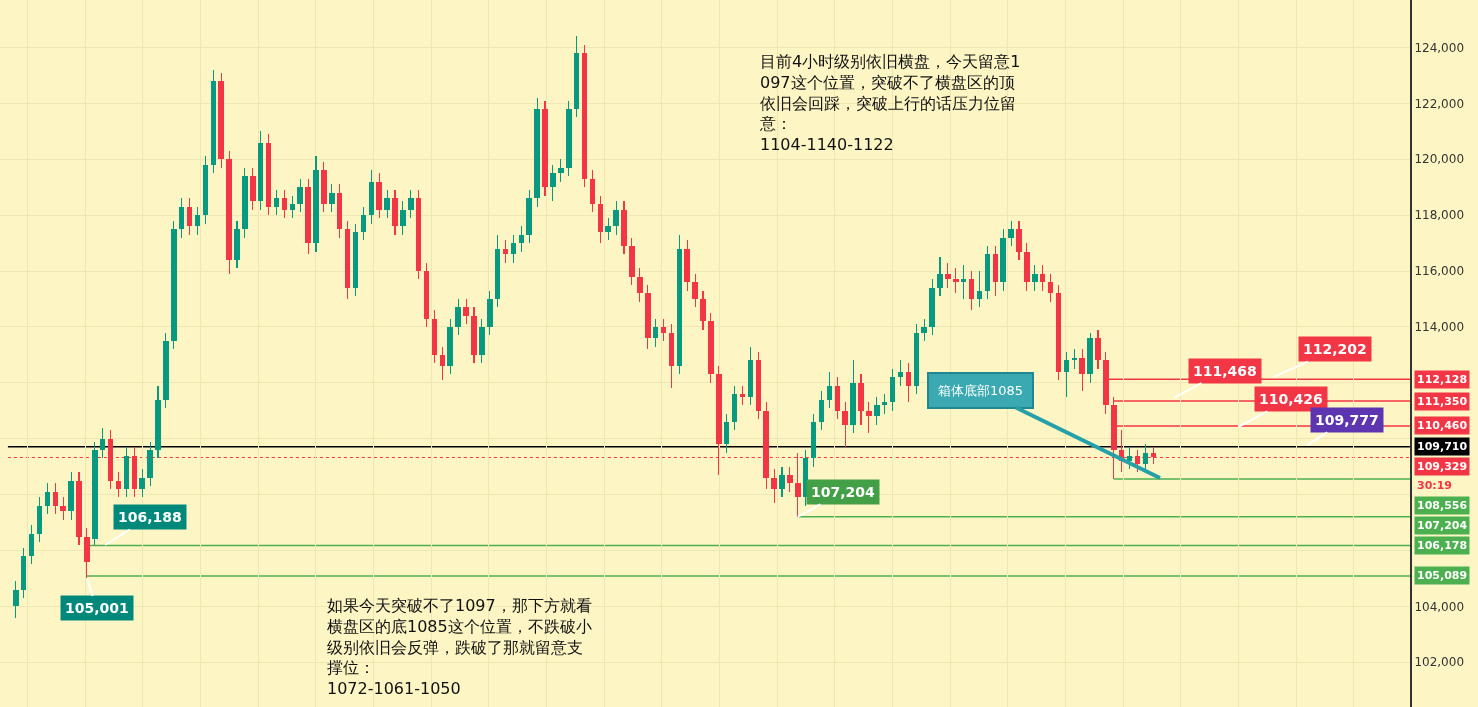  What do you see at coordinates (1439, 215) in the screenshot?
I see `y-tick-label: 118,000` at bounding box center [1439, 215].